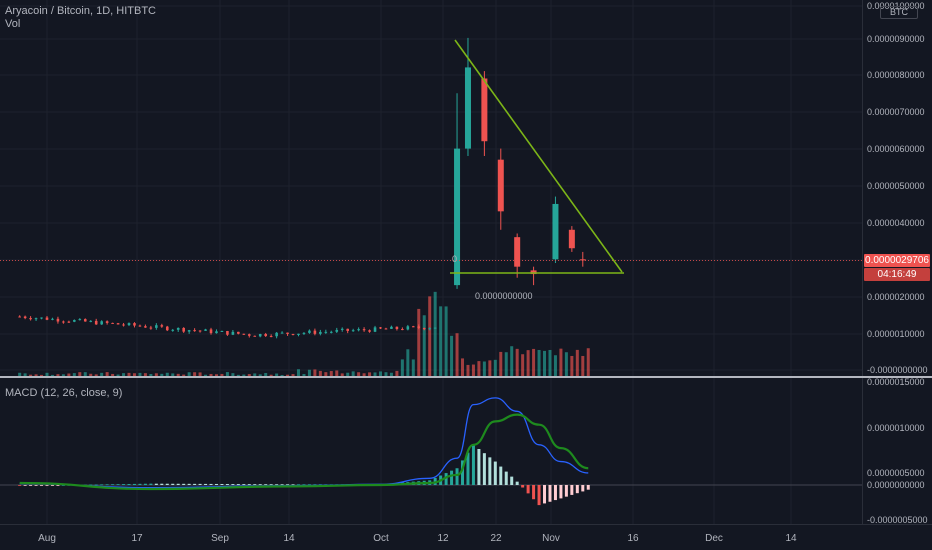 The image size is (932, 550). Describe the element at coordinates (304, 452) in the screenshot. I see `signal-line` at that location.